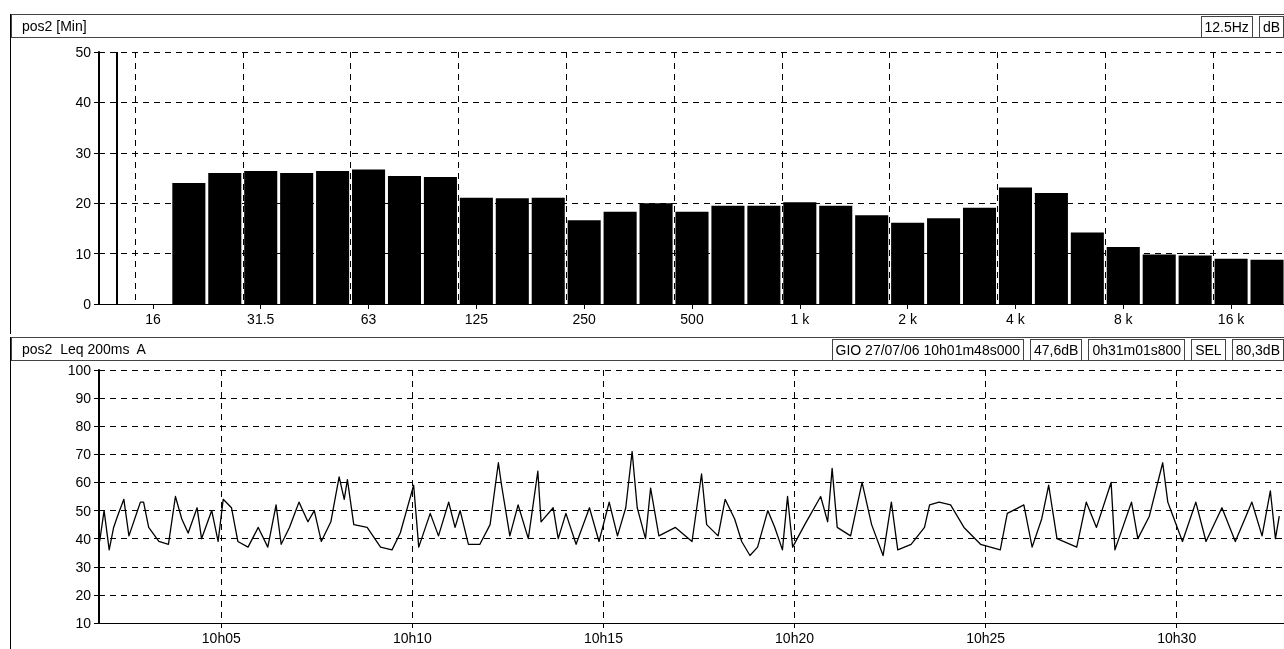 The height and width of the screenshot is (649, 1284). Describe the element at coordinates (1016, 319) in the screenshot. I see `x-tick-label: 4 k` at that location.